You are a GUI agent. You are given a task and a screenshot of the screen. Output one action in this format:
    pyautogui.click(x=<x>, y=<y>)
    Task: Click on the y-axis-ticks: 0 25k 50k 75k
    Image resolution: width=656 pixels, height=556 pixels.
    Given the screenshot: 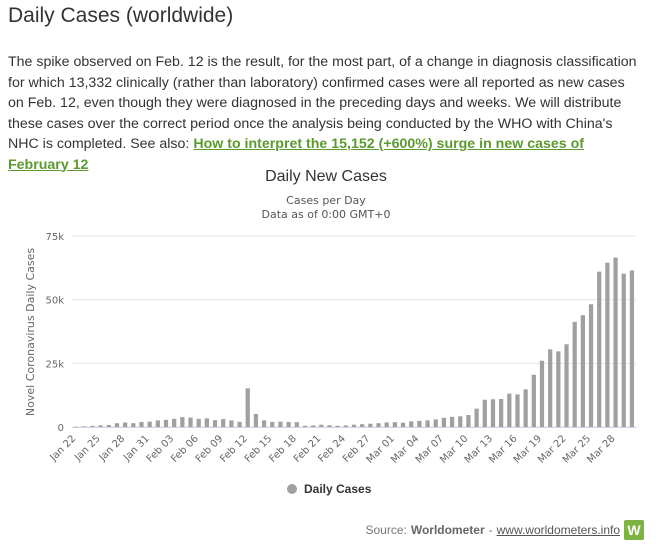 What is the action you would take?
    pyautogui.click(x=54, y=333)
    